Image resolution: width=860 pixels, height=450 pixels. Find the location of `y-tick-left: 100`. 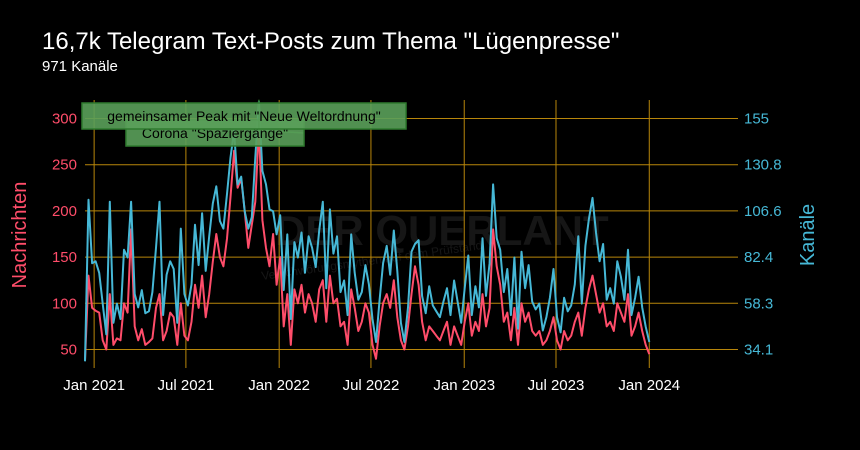

y-tick-left: 100 is located at coordinates (64, 303).